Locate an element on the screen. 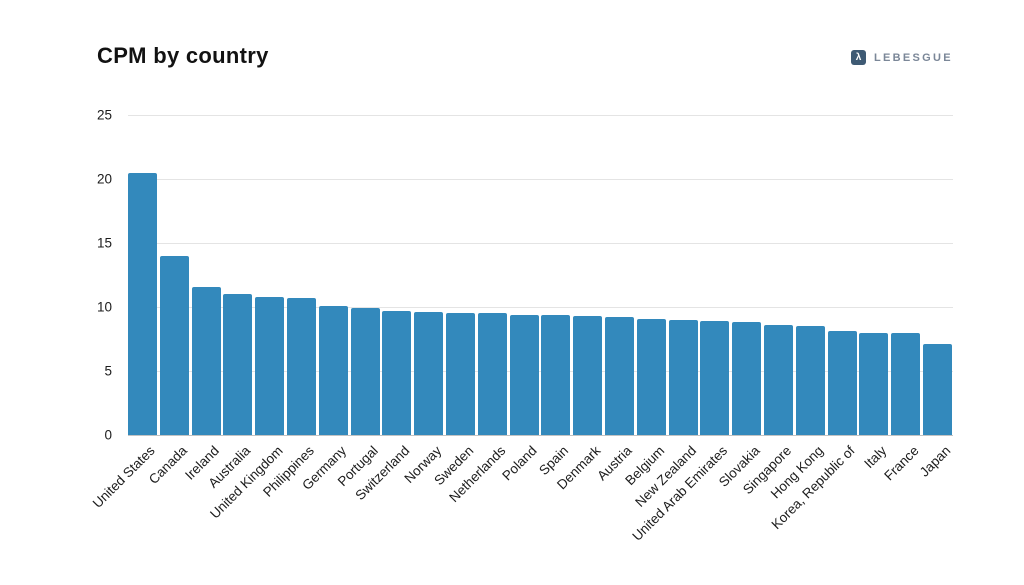  bar-denmark is located at coordinates (588, 375).